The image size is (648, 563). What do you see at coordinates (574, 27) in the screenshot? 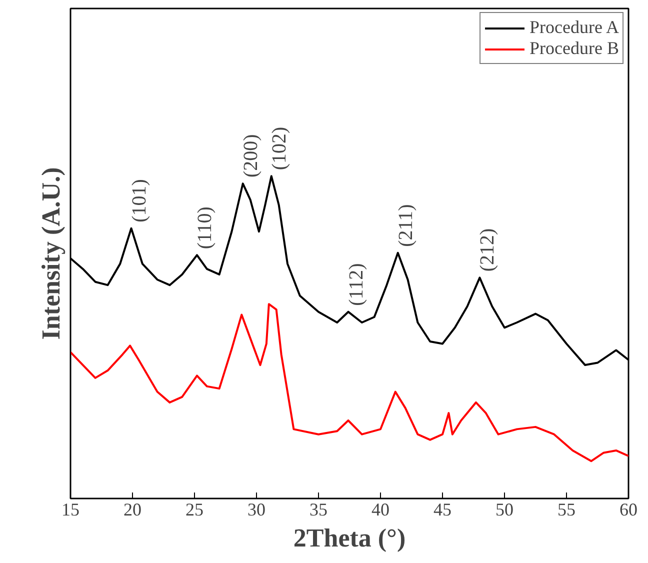
I see `legend-label: Procedure A` at bounding box center [574, 27].